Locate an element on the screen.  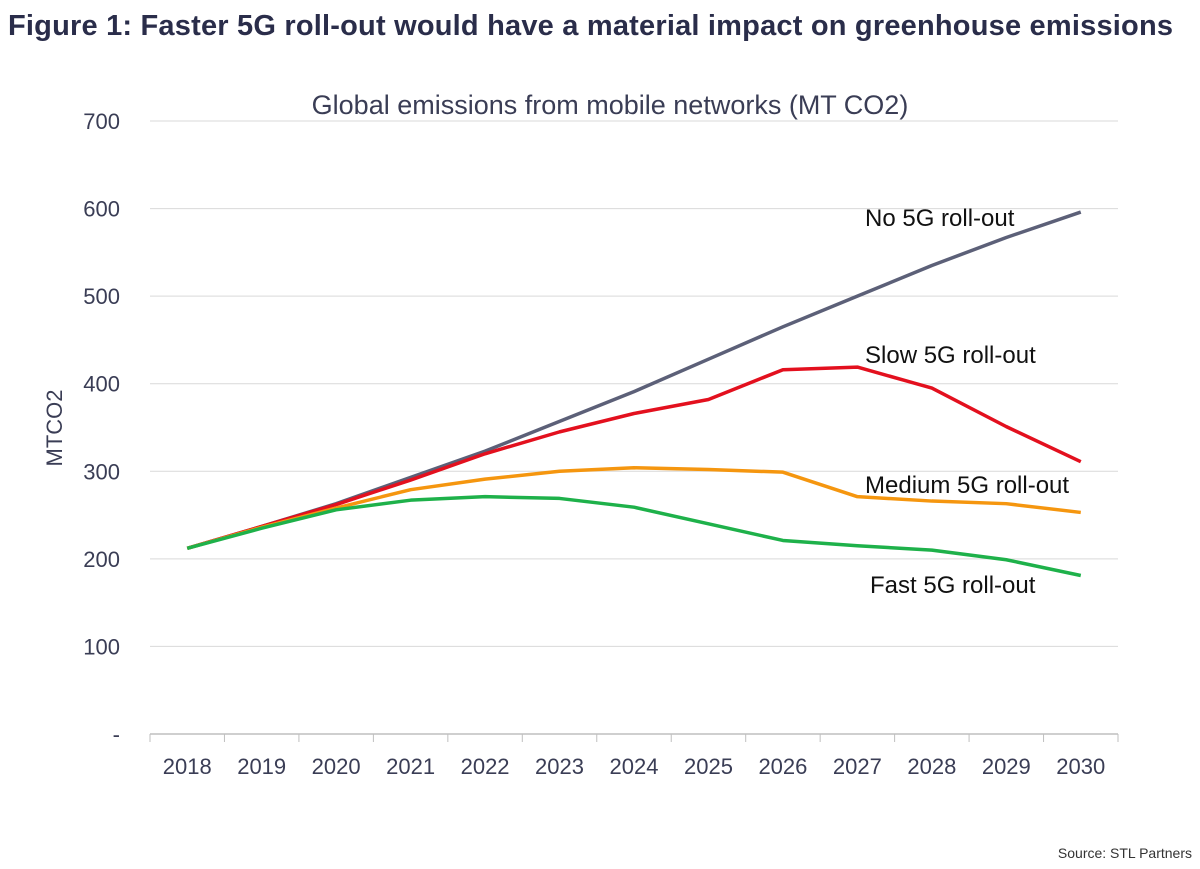
x-tick-label: 2025 is located at coordinates (708, 766).